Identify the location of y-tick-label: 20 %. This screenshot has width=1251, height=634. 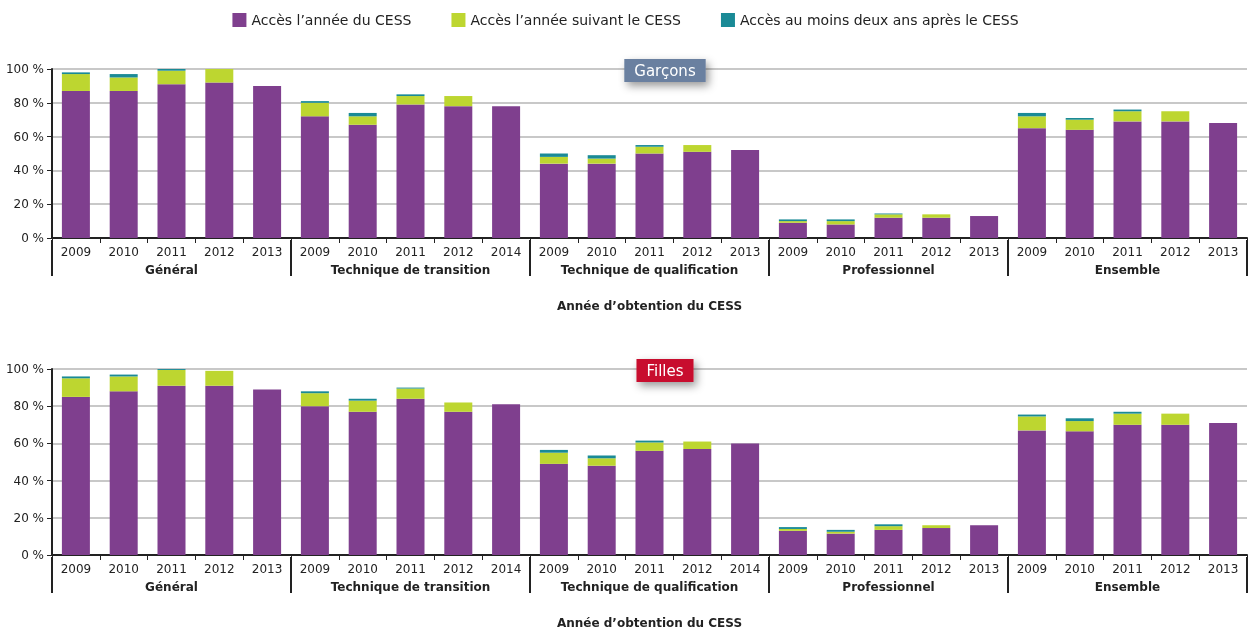
(28, 517).